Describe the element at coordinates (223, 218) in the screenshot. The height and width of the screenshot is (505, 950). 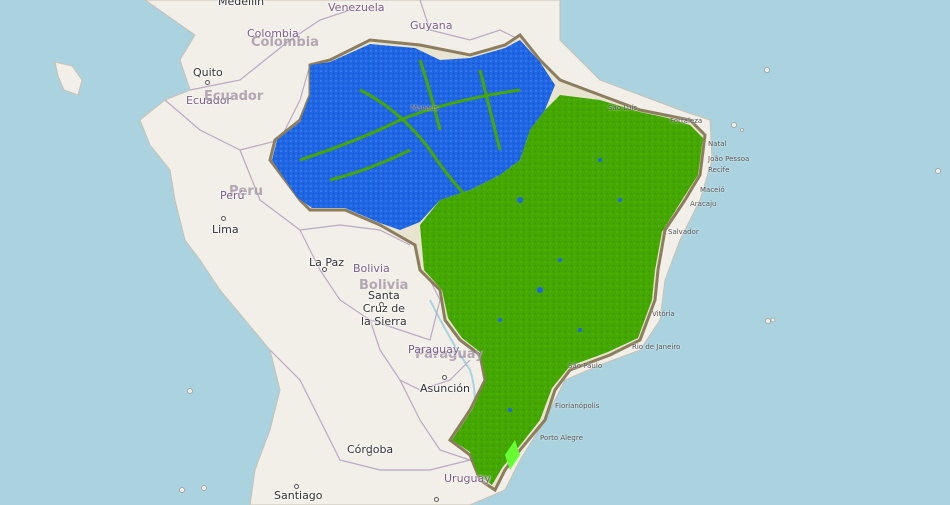
I see `city-dot-lima` at that location.